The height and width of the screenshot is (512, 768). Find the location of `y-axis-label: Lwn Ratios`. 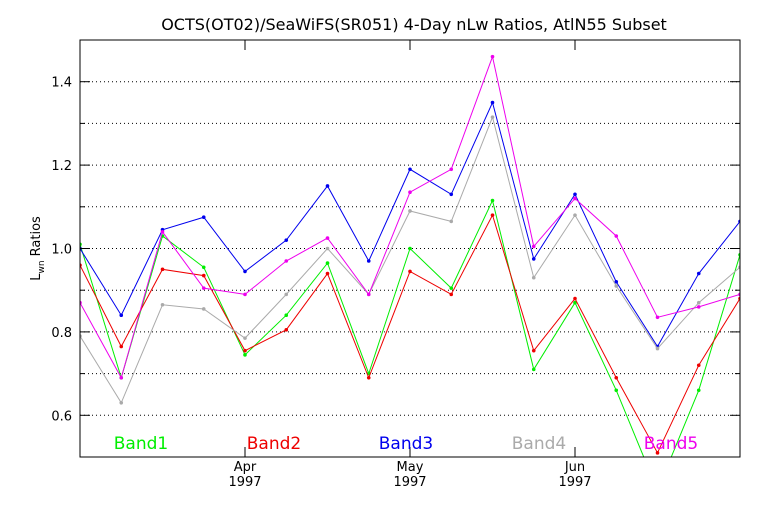

y-axis-label: Lwn Ratios is located at coordinates (38, 248).